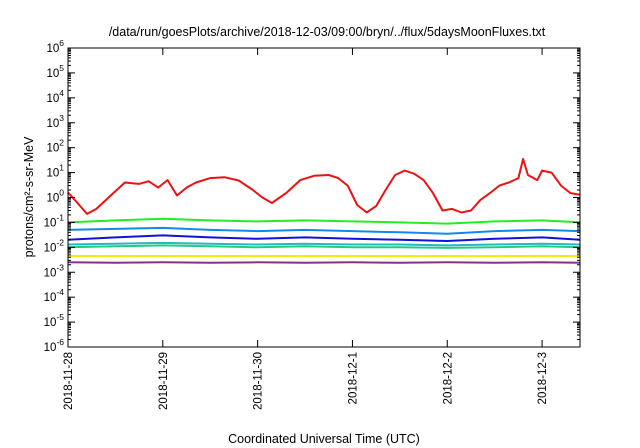  Describe the element at coordinates (54, 245) in the screenshot. I see `y-tick-label: 10⁻²` at that location.